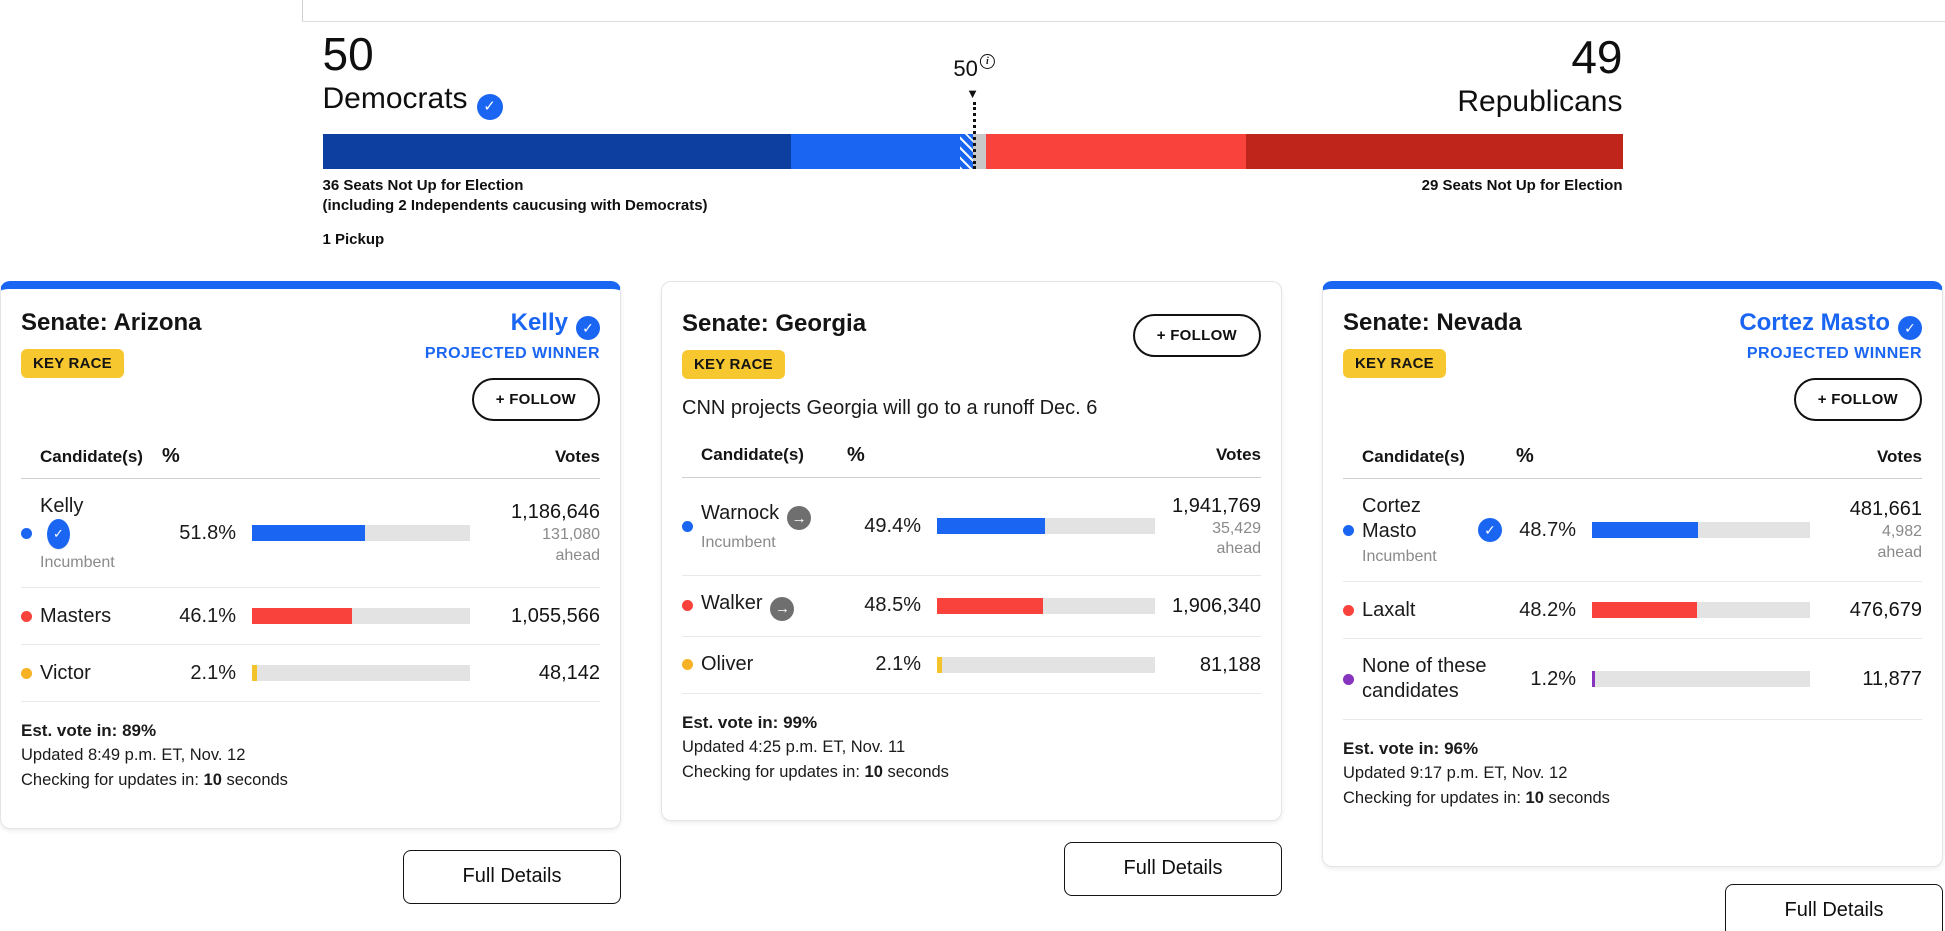  I want to click on col-votes: Votes, so click(1899, 456).